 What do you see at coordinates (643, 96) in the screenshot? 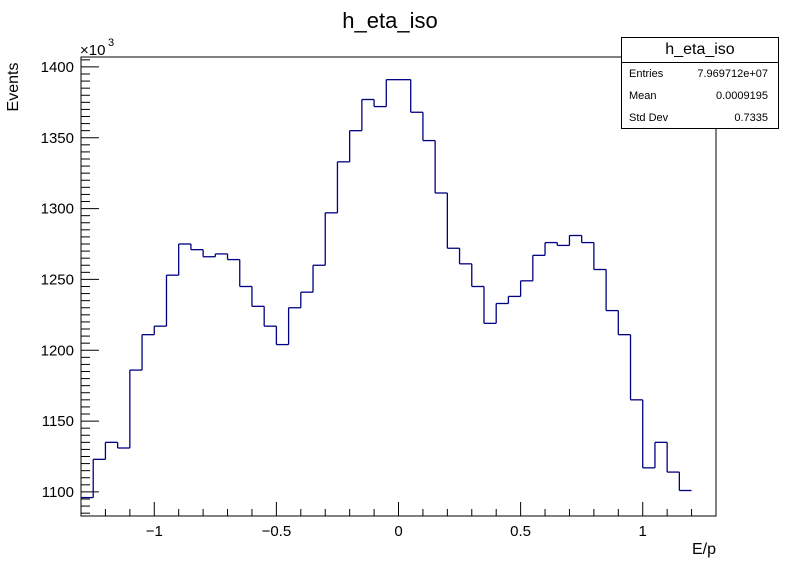
I see `stats-mean-label: Mean` at bounding box center [643, 96].